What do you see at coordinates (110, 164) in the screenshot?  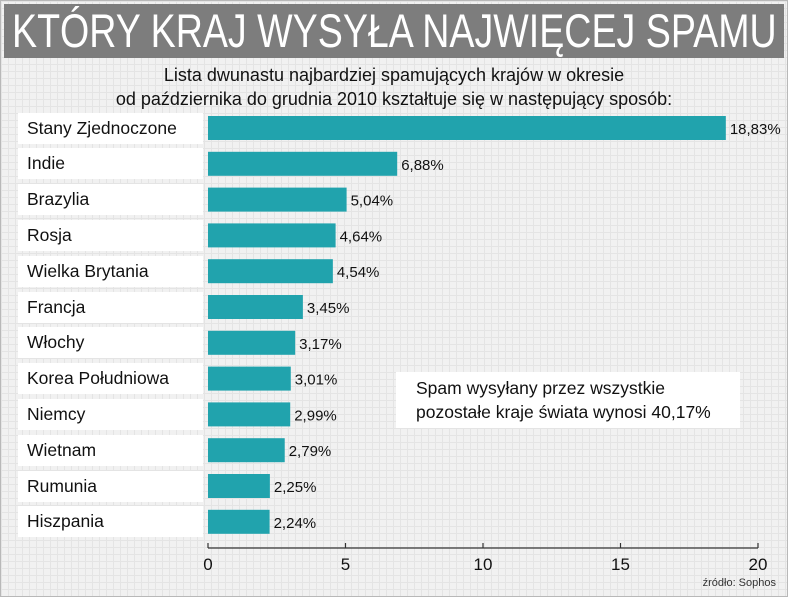 I see `category-label: Indie` at bounding box center [110, 164].